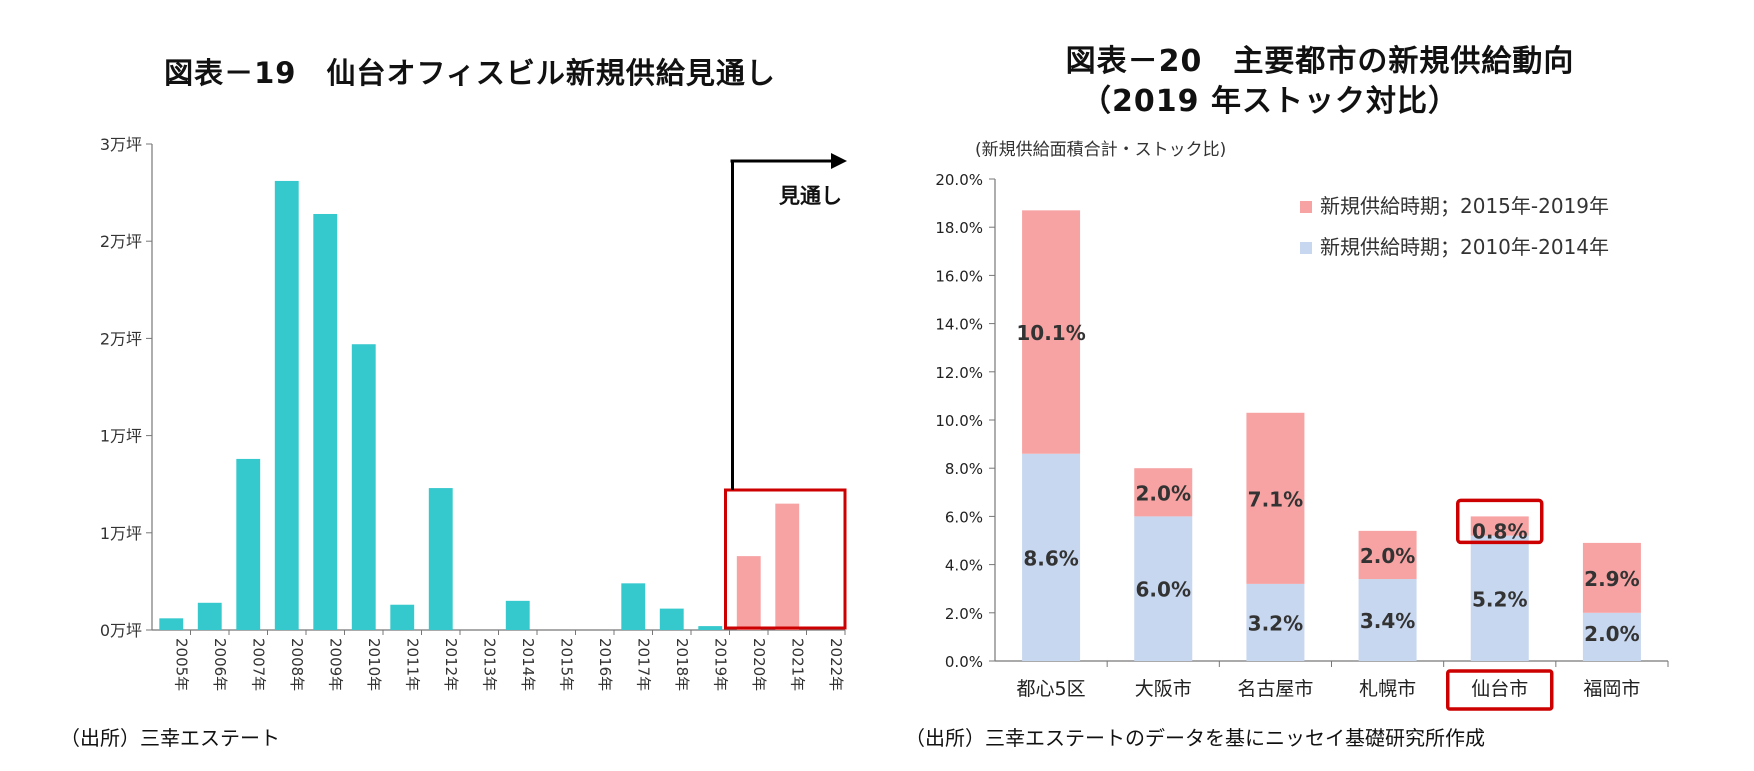 This screenshot has width=1754, height=771. What do you see at coordinates (412, 664) in the screenshot?
I see `x-tick-label: 2011年` at bounding box center [412, 664].